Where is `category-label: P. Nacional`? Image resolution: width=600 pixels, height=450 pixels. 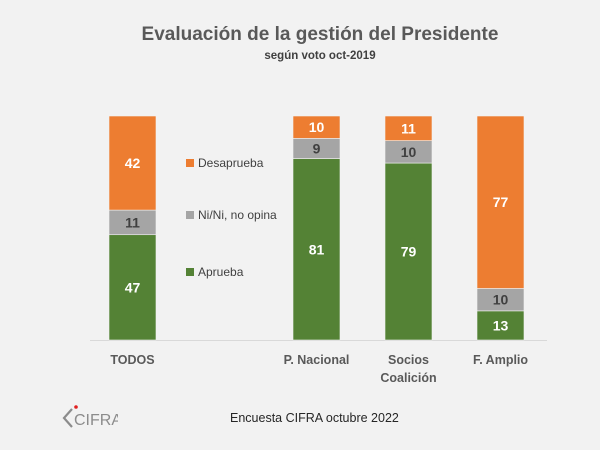
category-label: P. Nacional is located at coordinates (317, 360).